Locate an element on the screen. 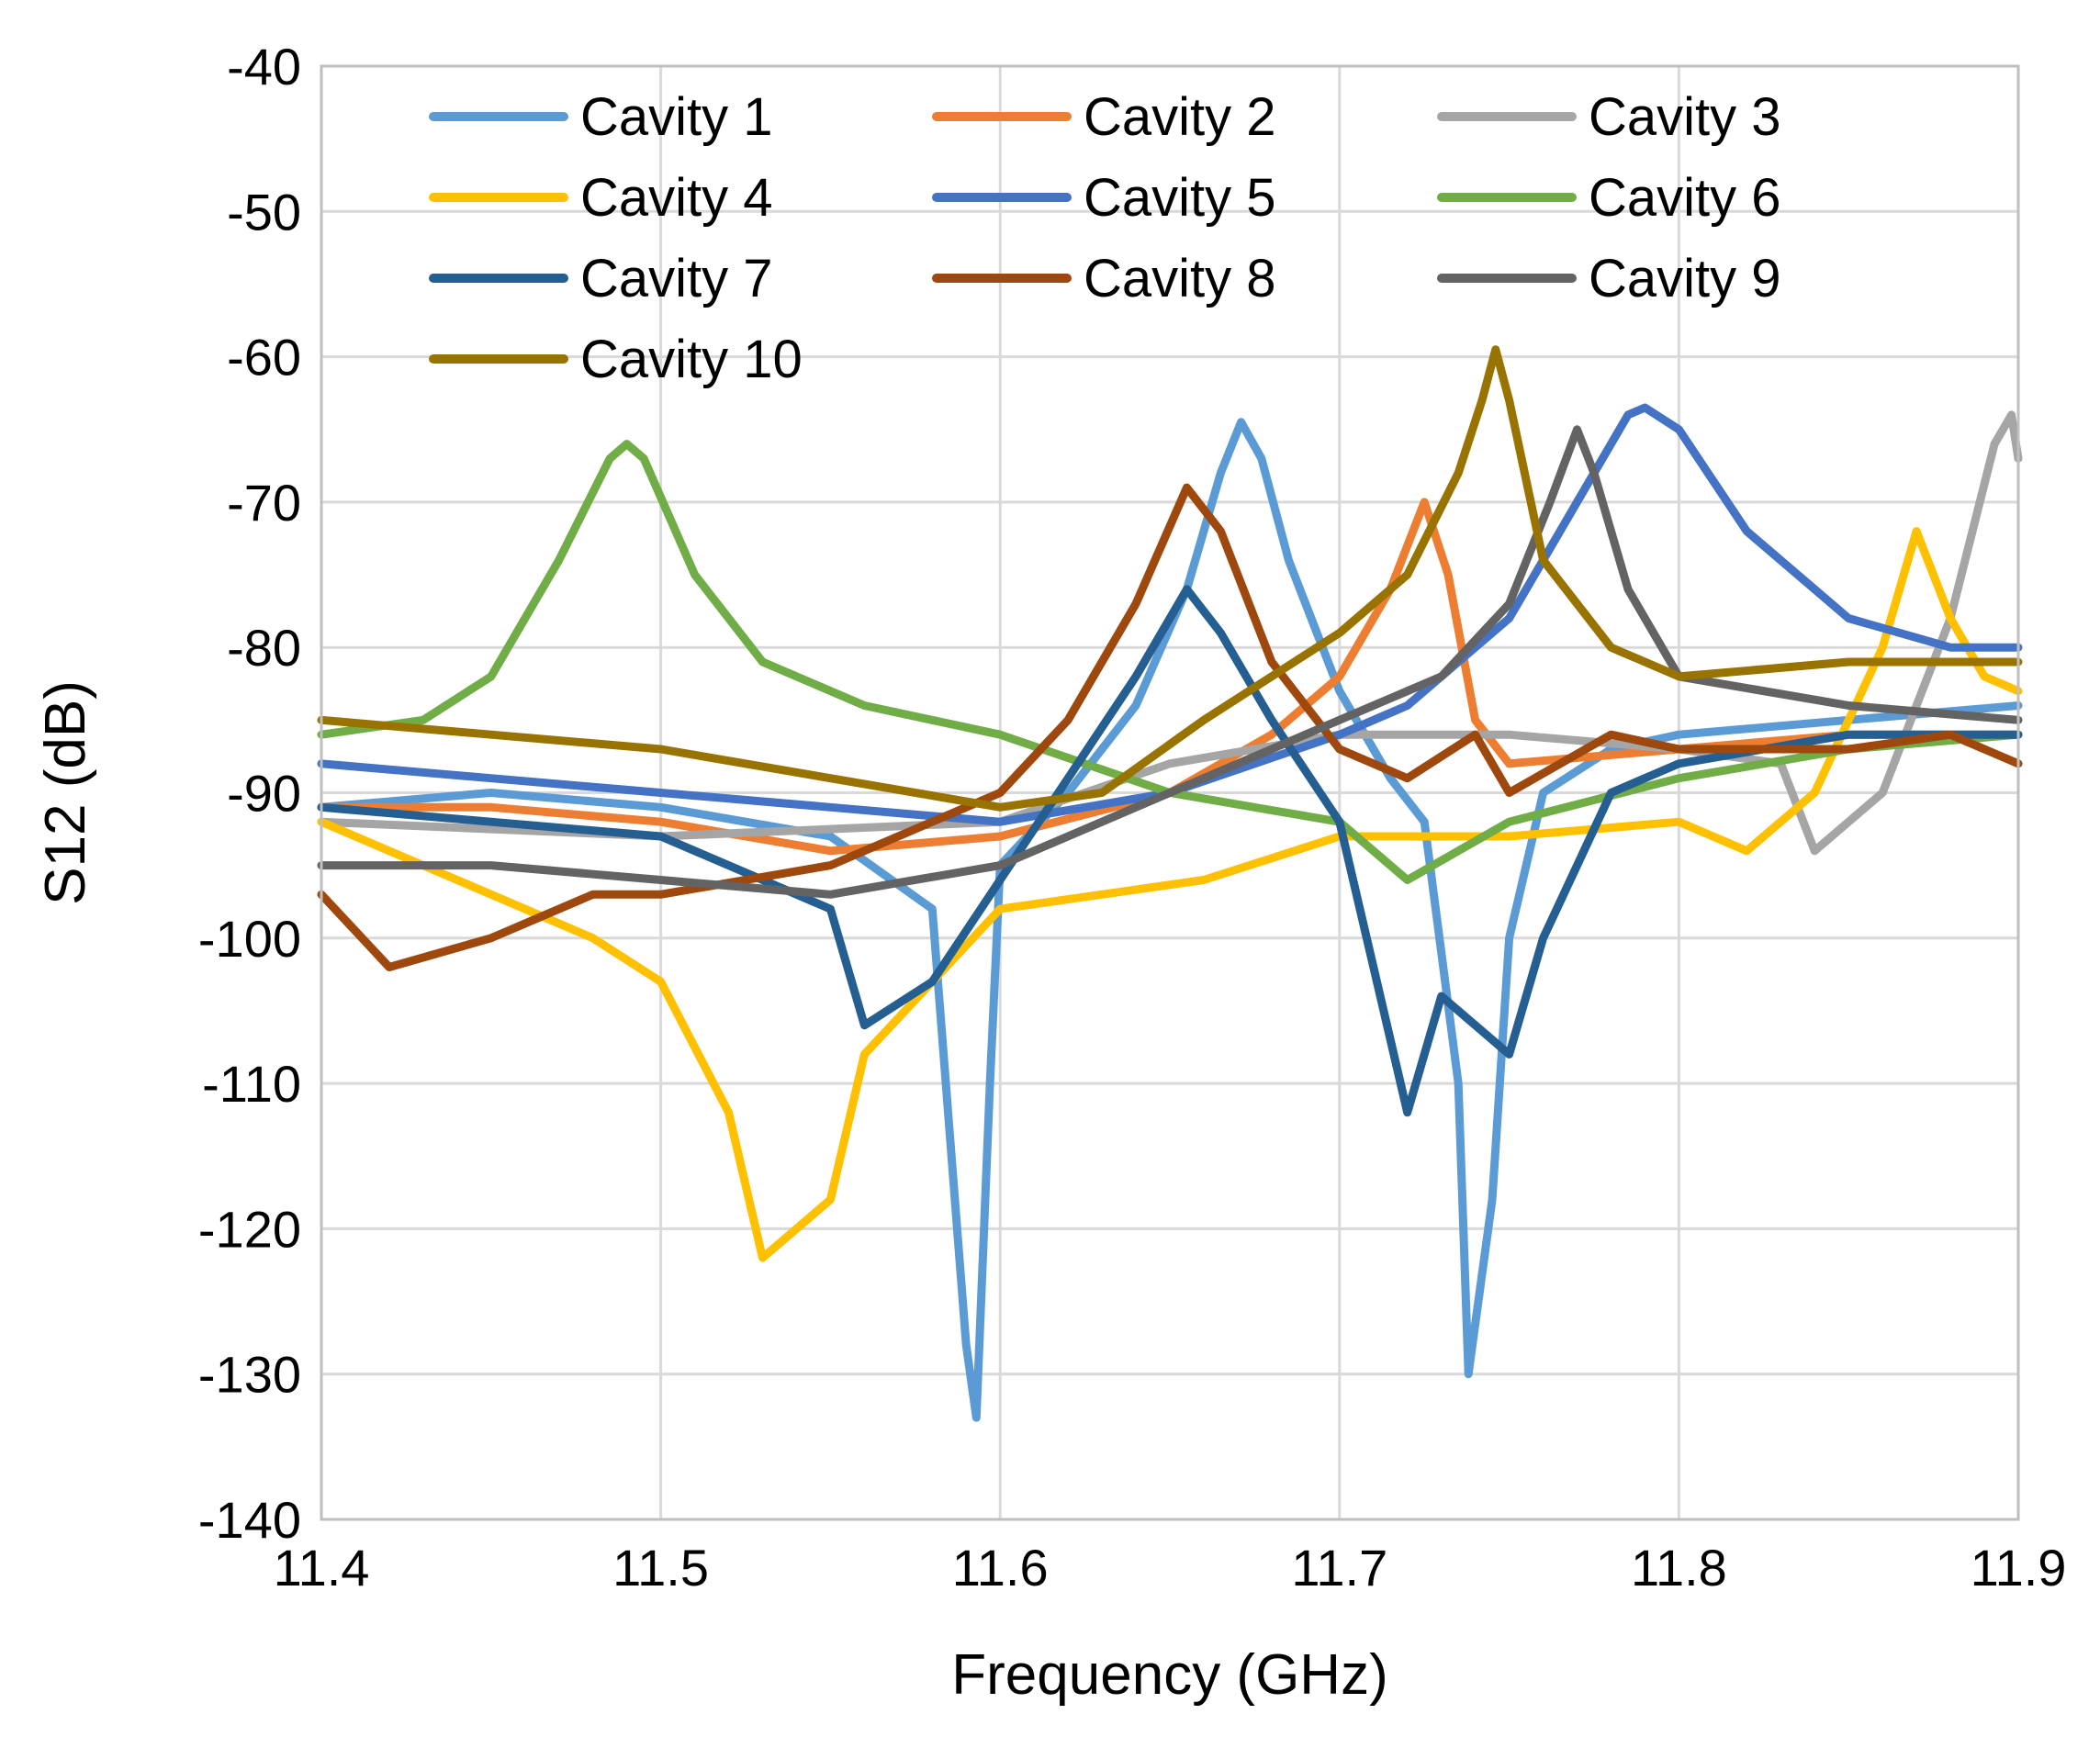  y-axis-ticks: -40 -50 -60 -70 -80 -90 -100 -110 -120 -130 -140 is located at coordinates (249, 793).